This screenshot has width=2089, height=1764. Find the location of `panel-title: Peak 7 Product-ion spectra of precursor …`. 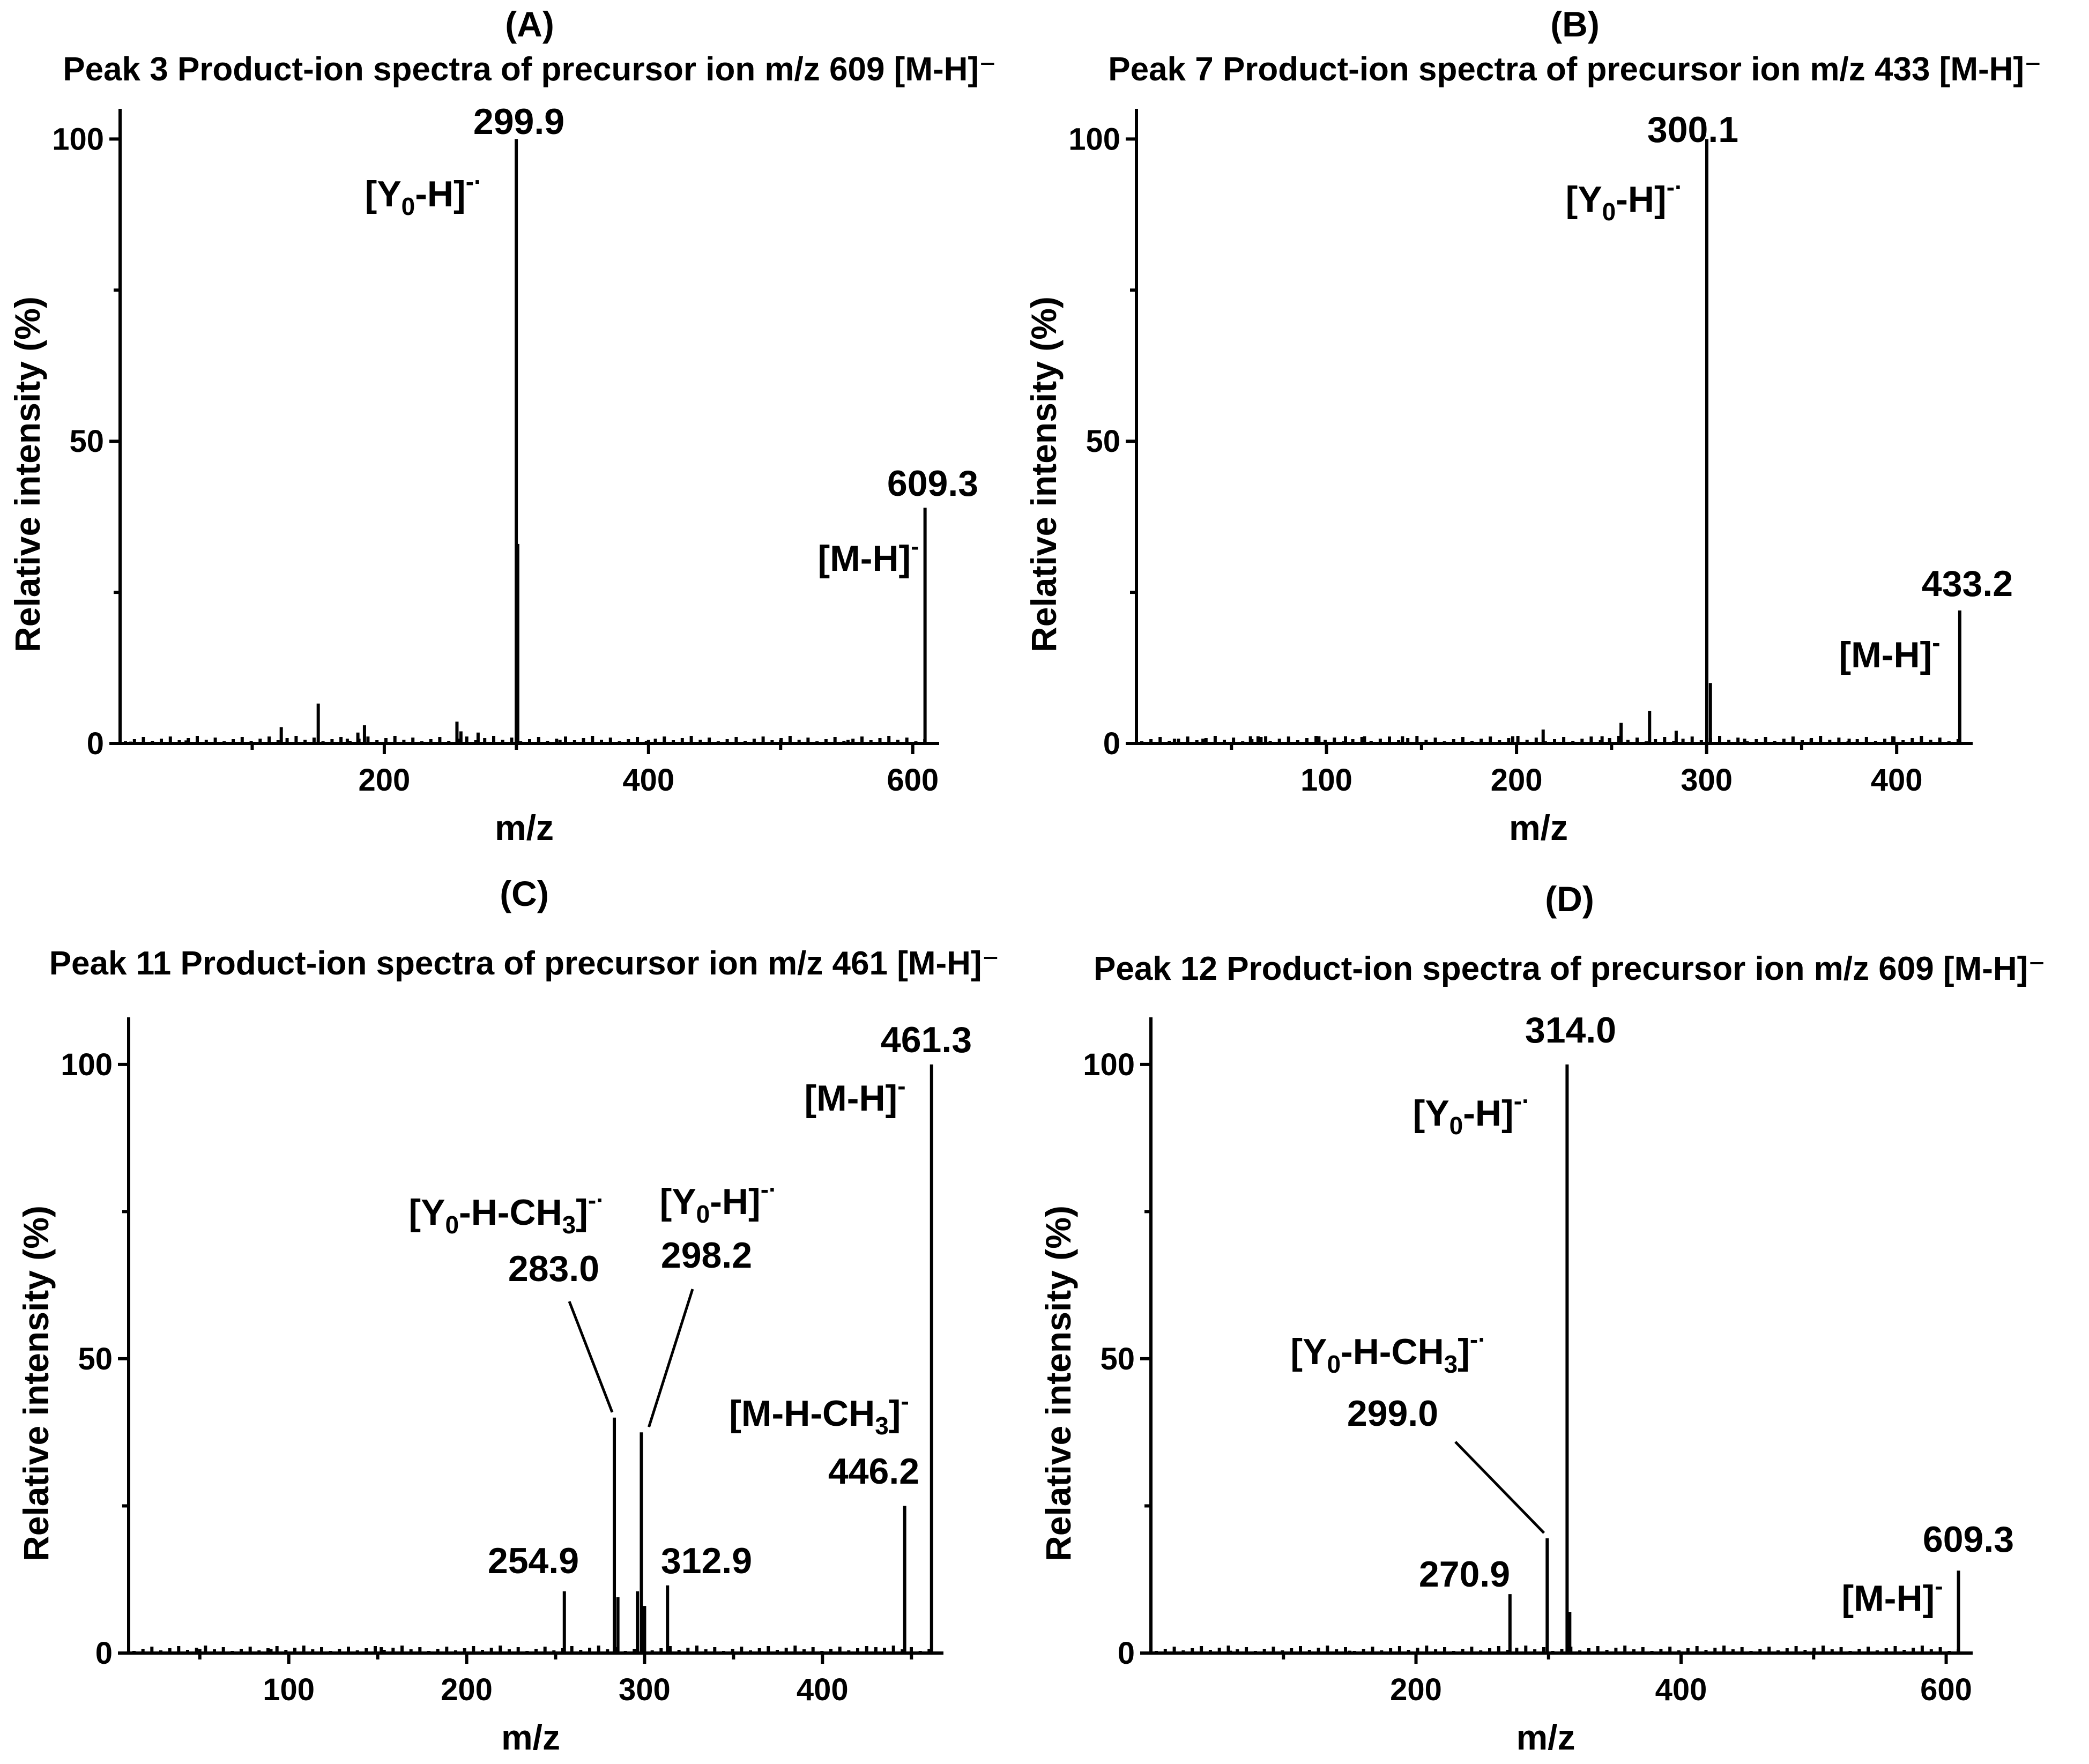

panel-title: Peak 7 Product-ion spectra of precursor … is located at coordinates (1575, 69).